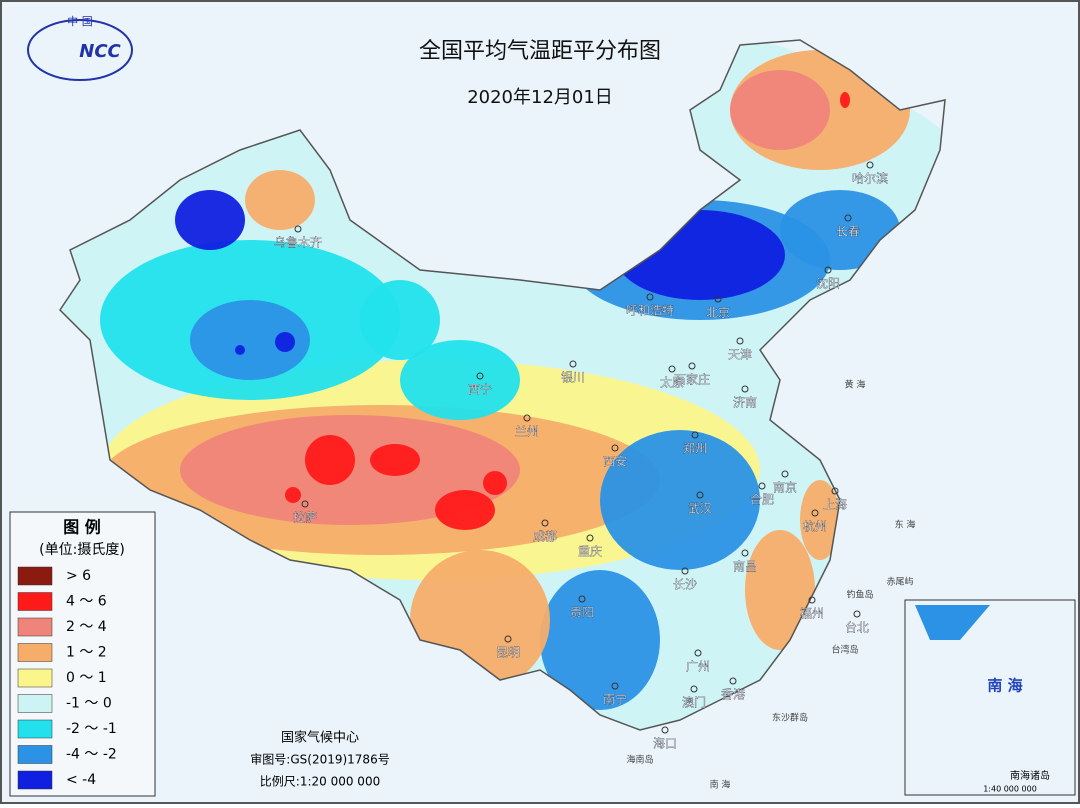 The width and height of the screenshot is (1080, 808). I want to click on place-label: 黄 海, so click(855, 385).